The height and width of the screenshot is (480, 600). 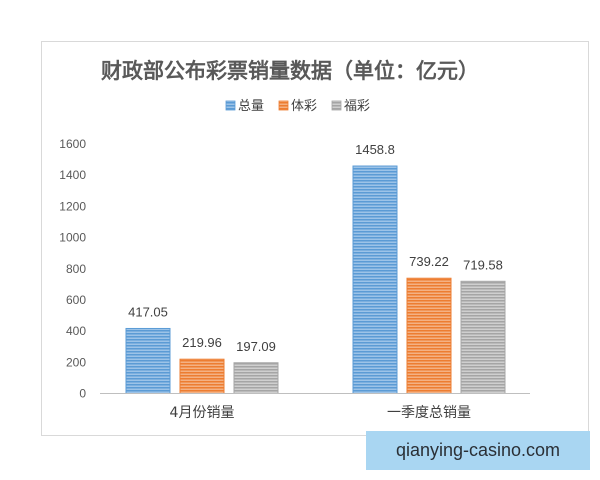 What do you see at coordinates (429, 335) in the screenshot?
I see `bar-体彩-1` at bounding box center [429, 335].